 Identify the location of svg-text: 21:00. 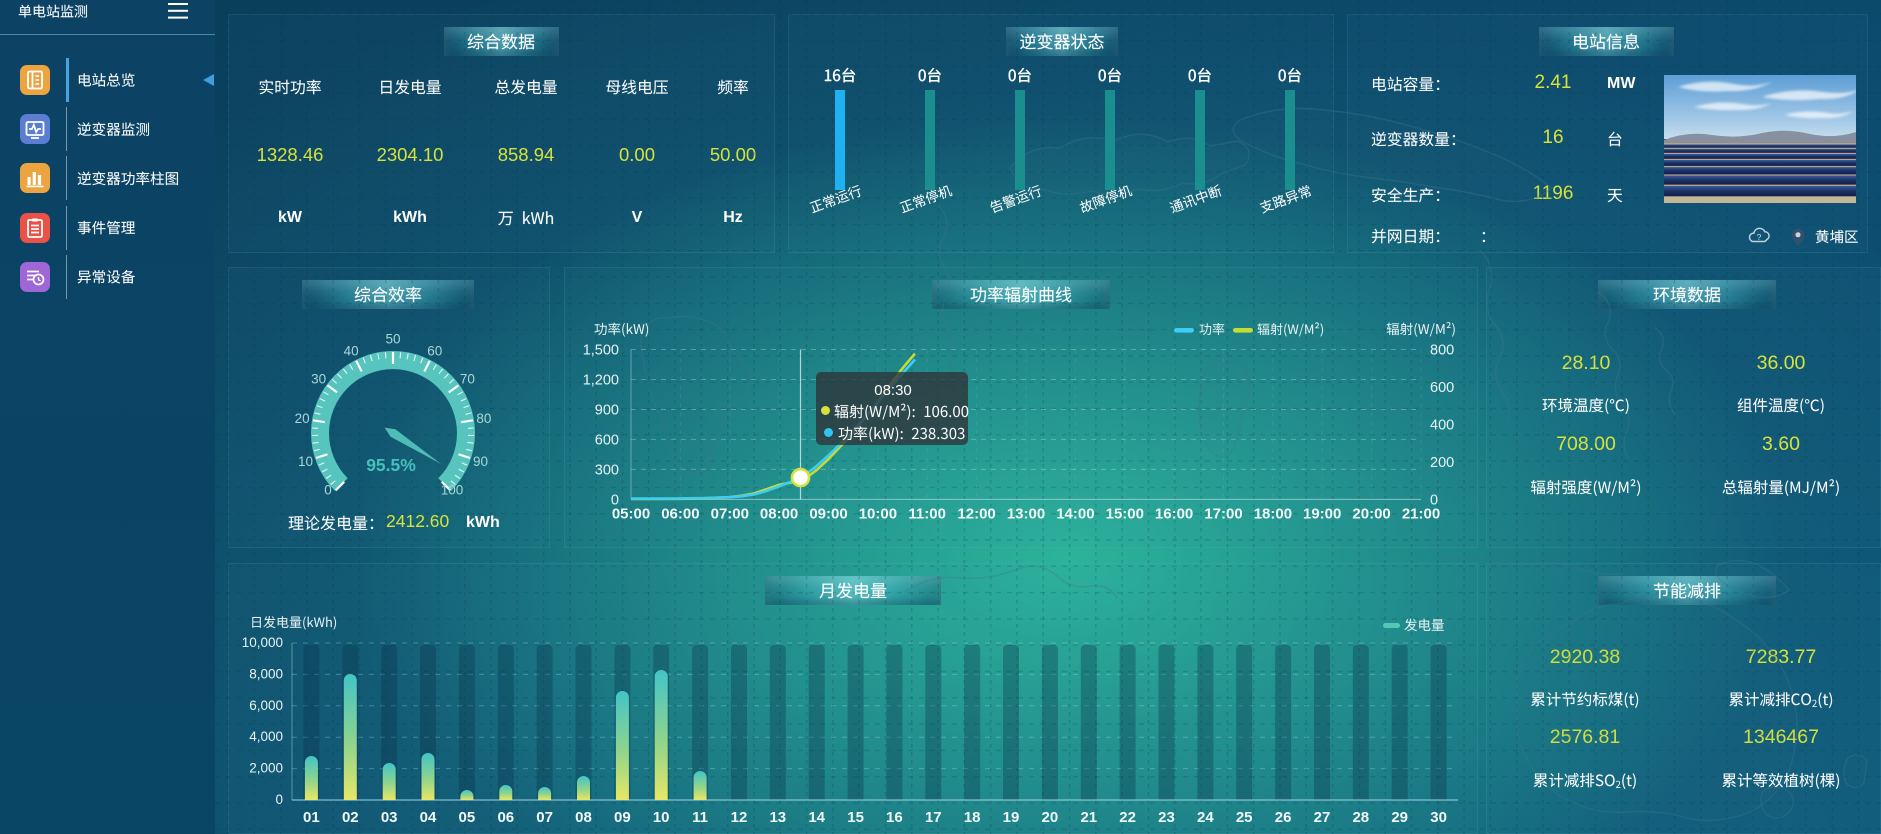
(1421, 513).